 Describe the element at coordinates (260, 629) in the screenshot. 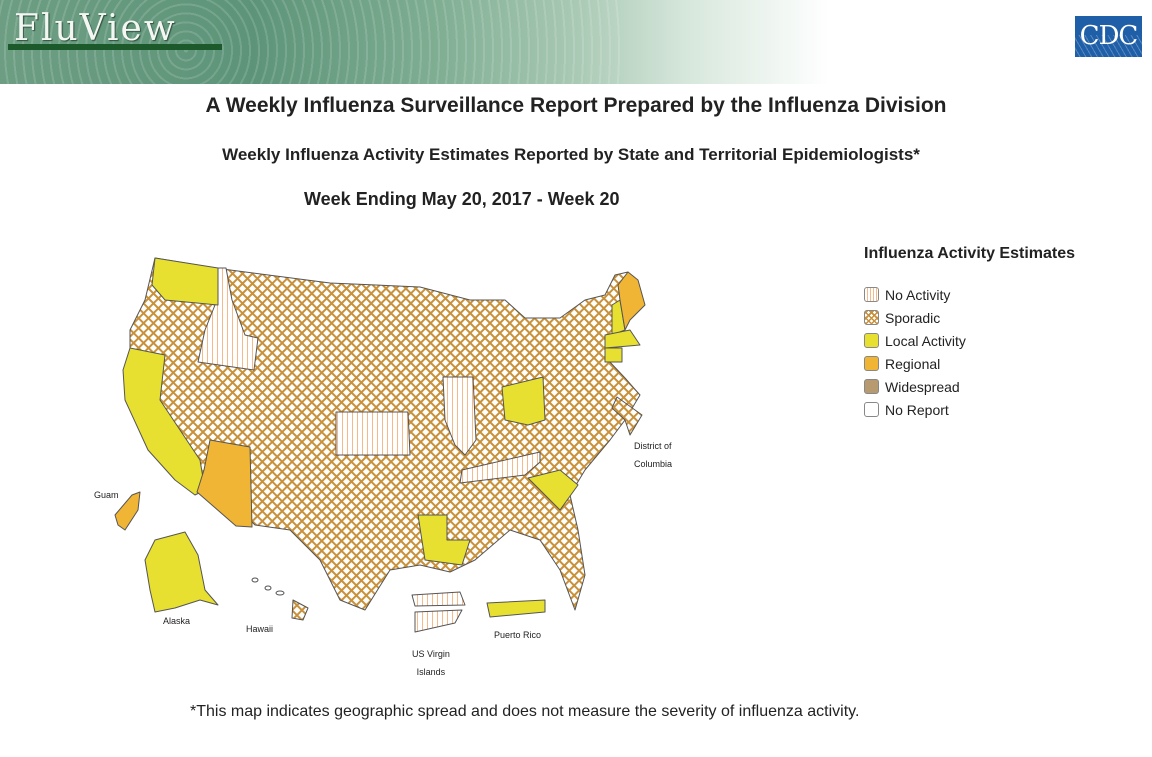

I see `label-hawaii: Hawaii` at that location.